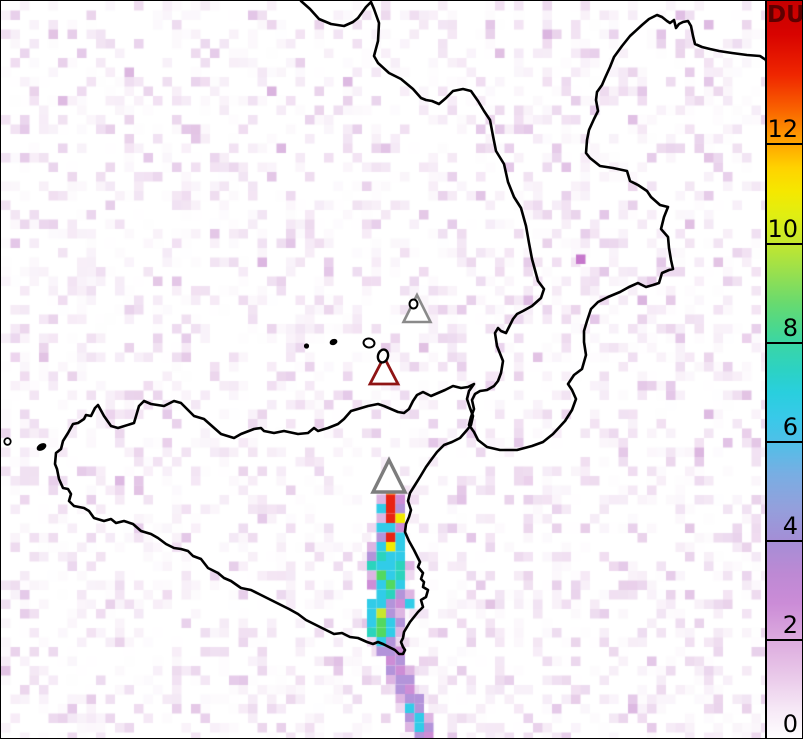 The width and height of the screenshot is (803, 739). What do you see at coordinates (790, 426) in the screenshot?
I see `colorbar-tick-label: 6` at bounding box center [790, 426].